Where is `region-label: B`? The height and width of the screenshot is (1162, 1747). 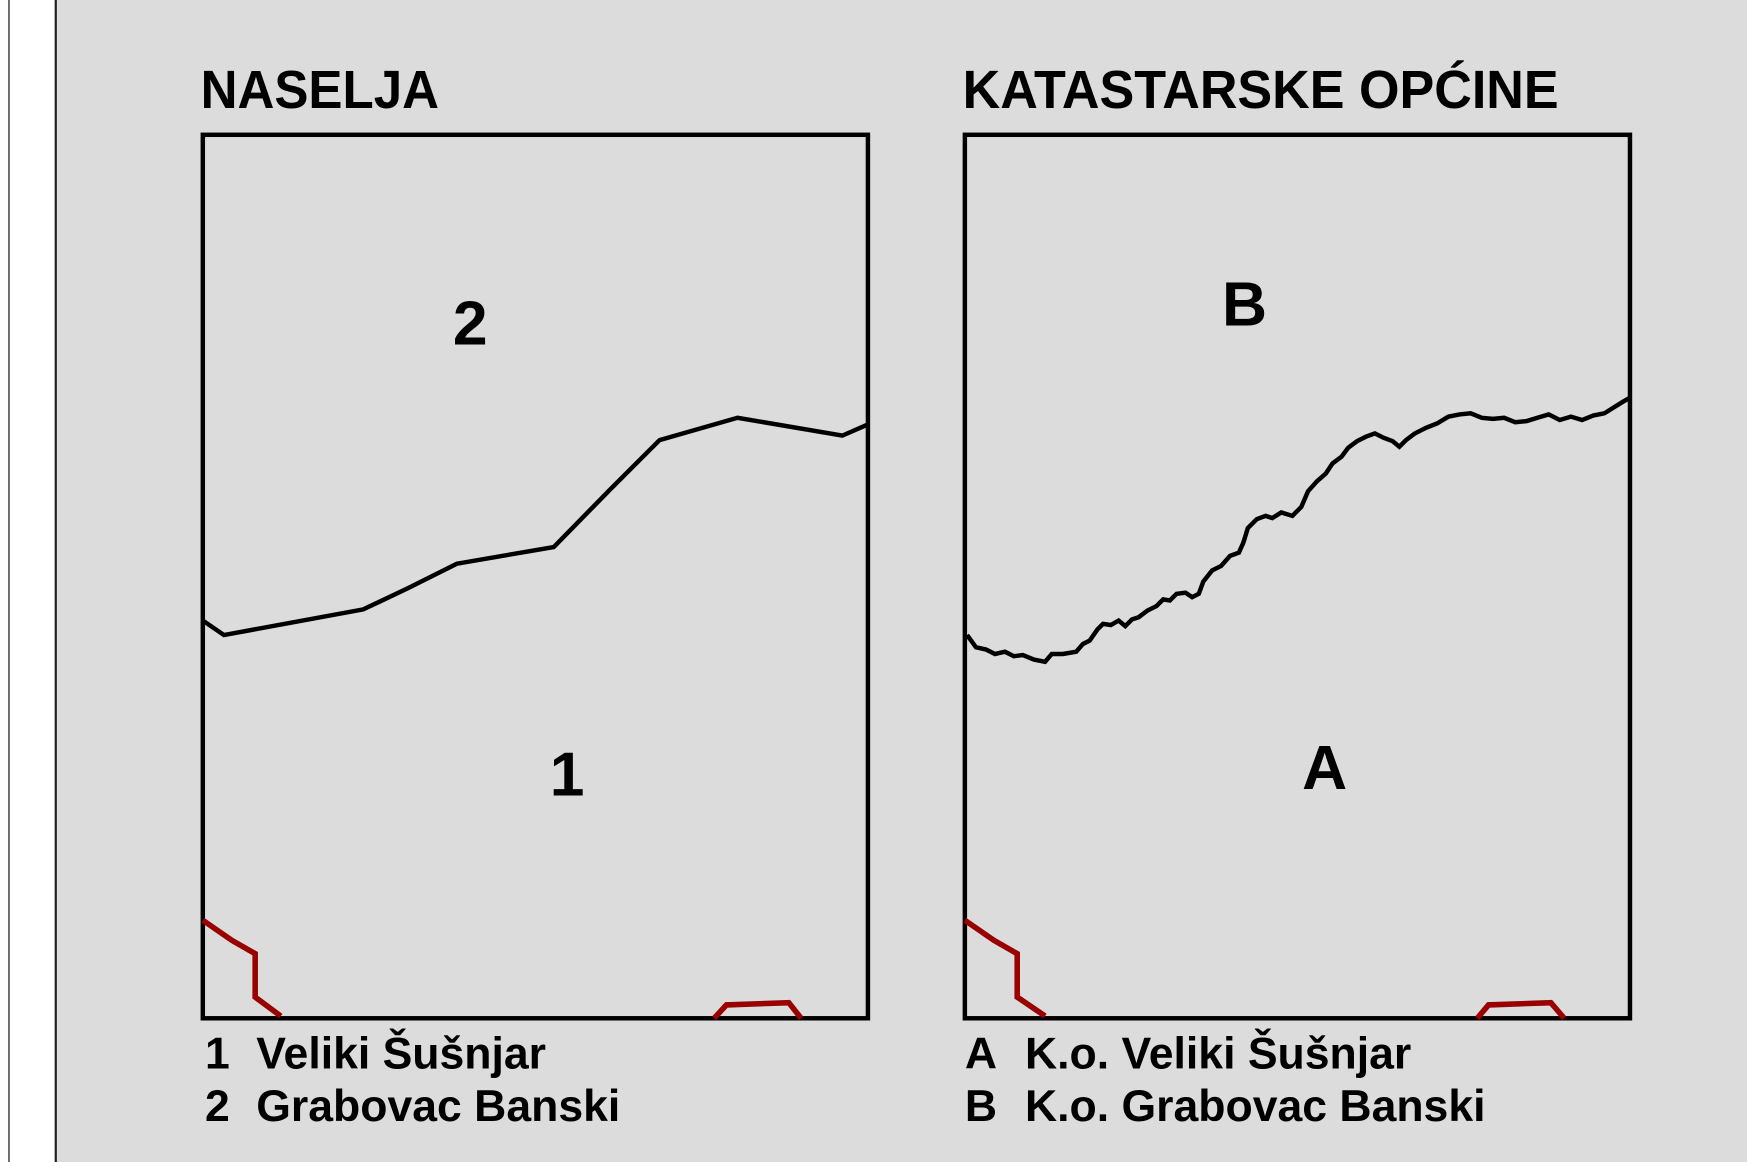
region-label: B is located at coordinates (1244, 304).